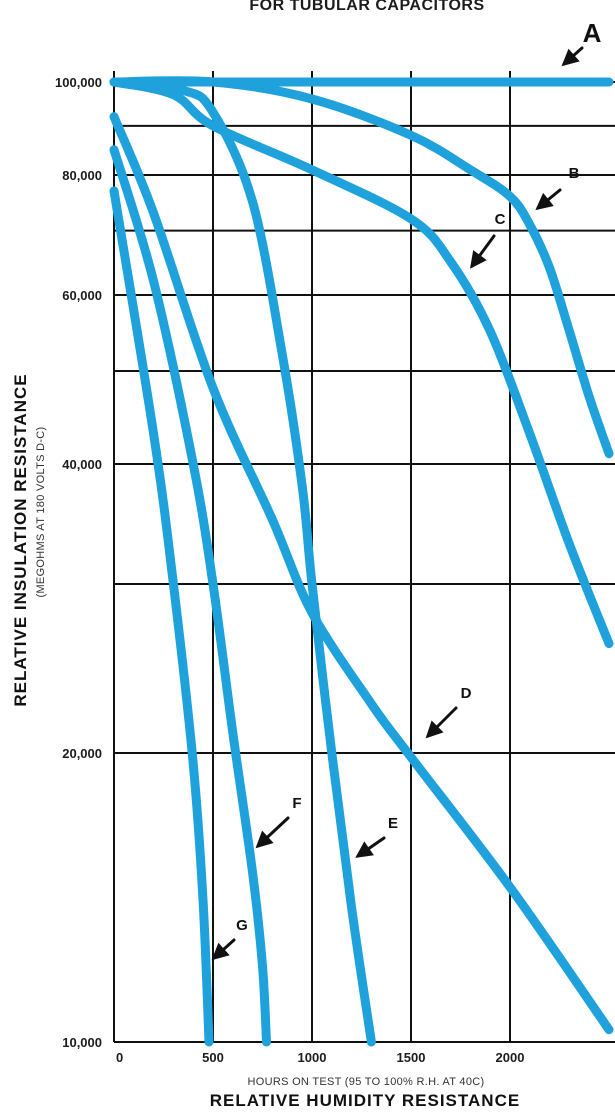 The height and width of the screenshot is (1113, 615). I want to click on y-axis-sublabel: (MEGOHMS AT 180 VOLTS D-C), so click(41, 512).